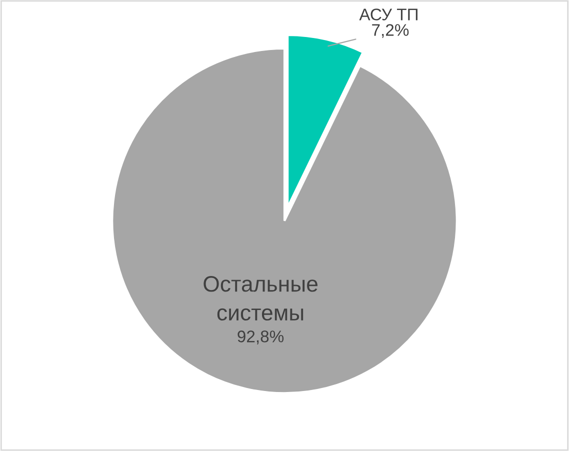  Describe the element at coordinates (390, 31) in the screenshot. I see `data-label: 7,2%` at that location.